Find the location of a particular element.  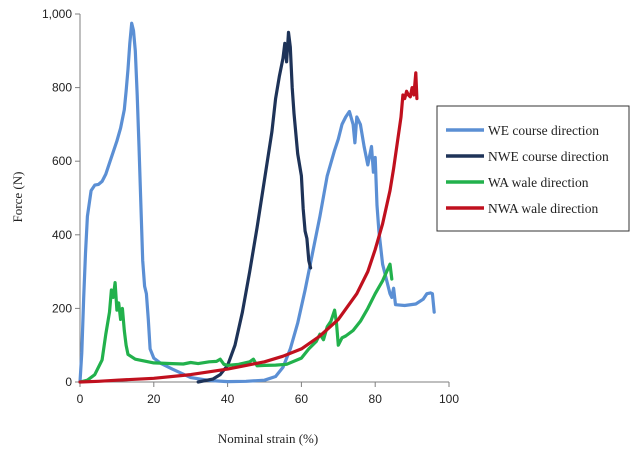

y-axis-title: Force (N) is located at coordinates (17, 197).